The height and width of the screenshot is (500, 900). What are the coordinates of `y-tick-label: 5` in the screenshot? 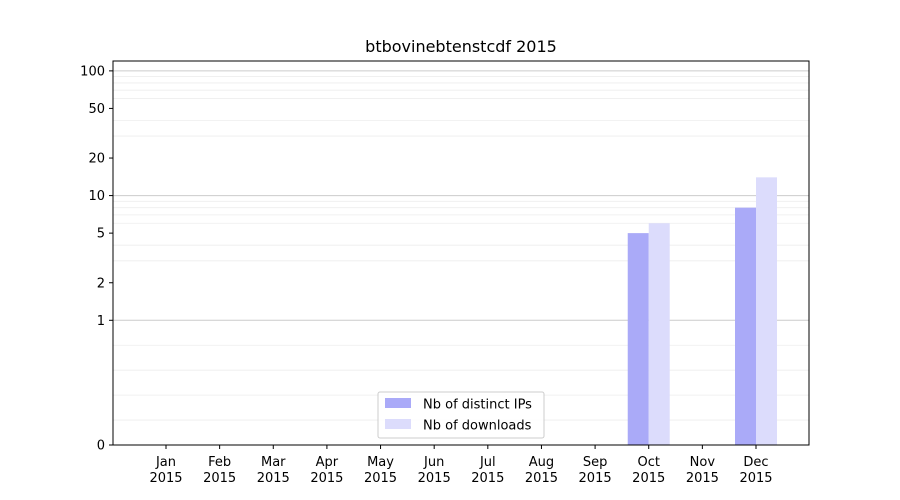 It's located at (101, 234).